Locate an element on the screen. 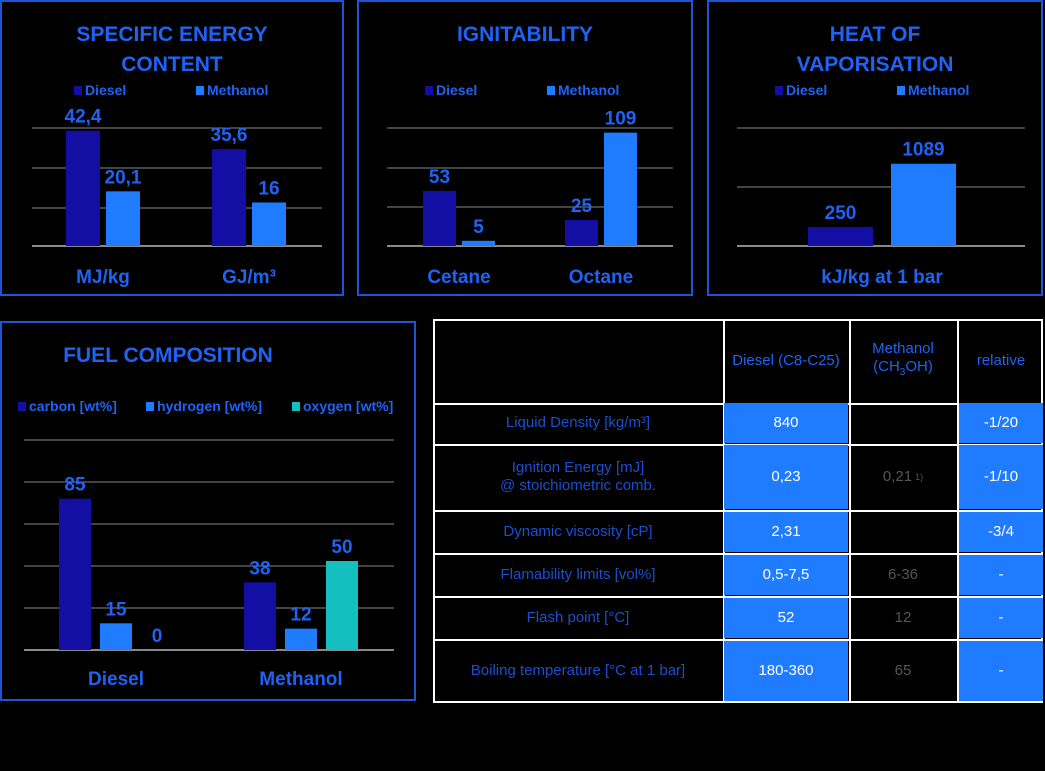  chart-ignitability: Diesel Methanol 53 5 Cetane 25 109 Octane is located at coordinates (530, 185).